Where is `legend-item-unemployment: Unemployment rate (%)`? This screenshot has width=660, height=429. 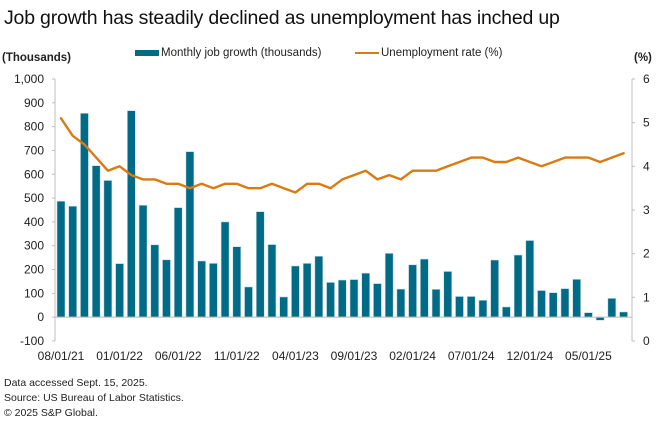
legend-item-unemployment: Unemployment rate (%) is located at coordinates (428, 53).